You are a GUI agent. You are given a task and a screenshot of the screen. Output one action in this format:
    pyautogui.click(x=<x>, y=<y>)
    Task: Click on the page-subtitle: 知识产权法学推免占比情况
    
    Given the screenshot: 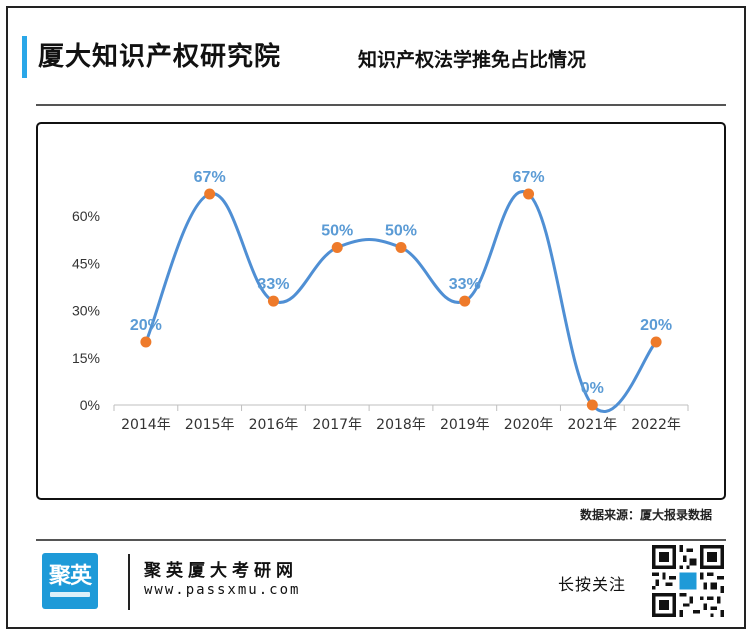 What is the action you would take?
    pyautogui.click(x=472, y=60)
    